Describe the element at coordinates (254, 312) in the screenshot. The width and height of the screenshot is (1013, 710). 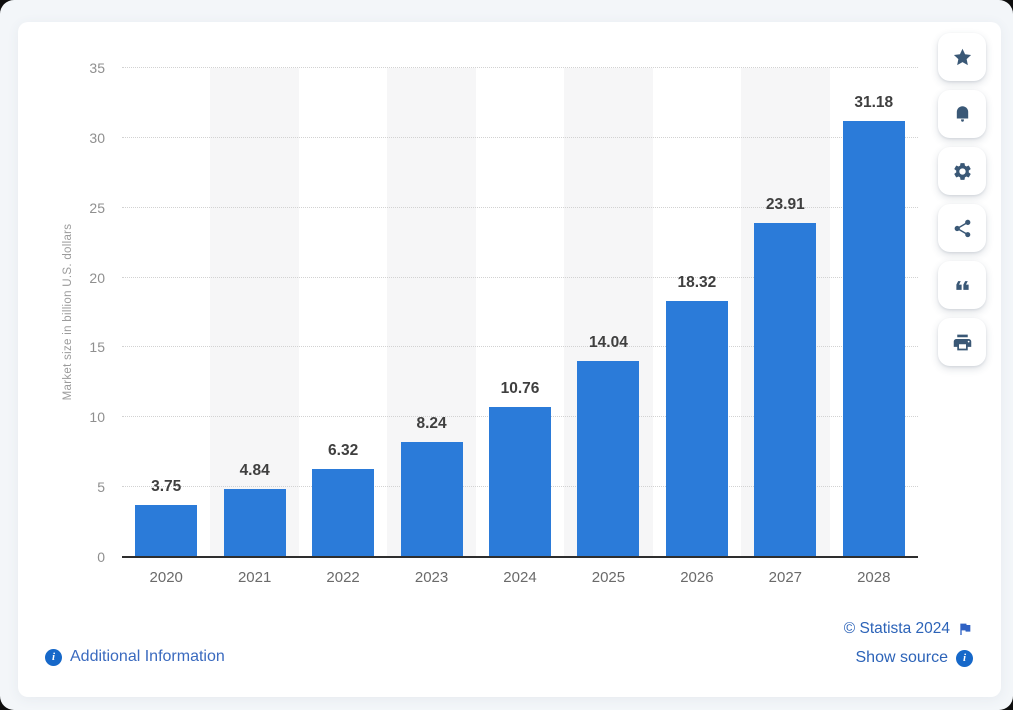
I see `column-stripe` at that location.